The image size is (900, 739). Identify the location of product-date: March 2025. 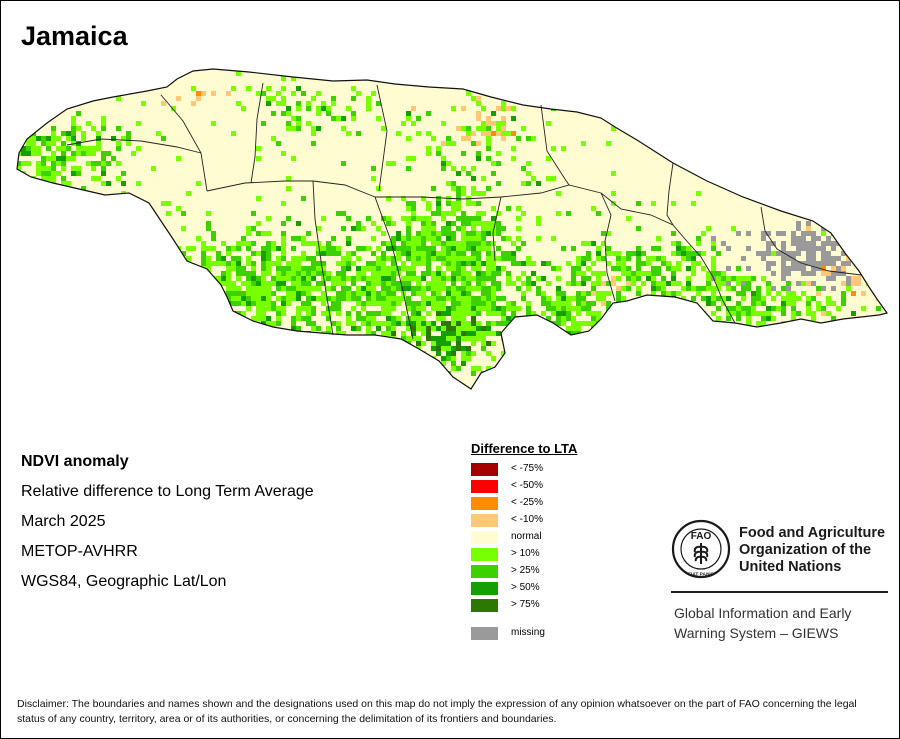
(63, 521).